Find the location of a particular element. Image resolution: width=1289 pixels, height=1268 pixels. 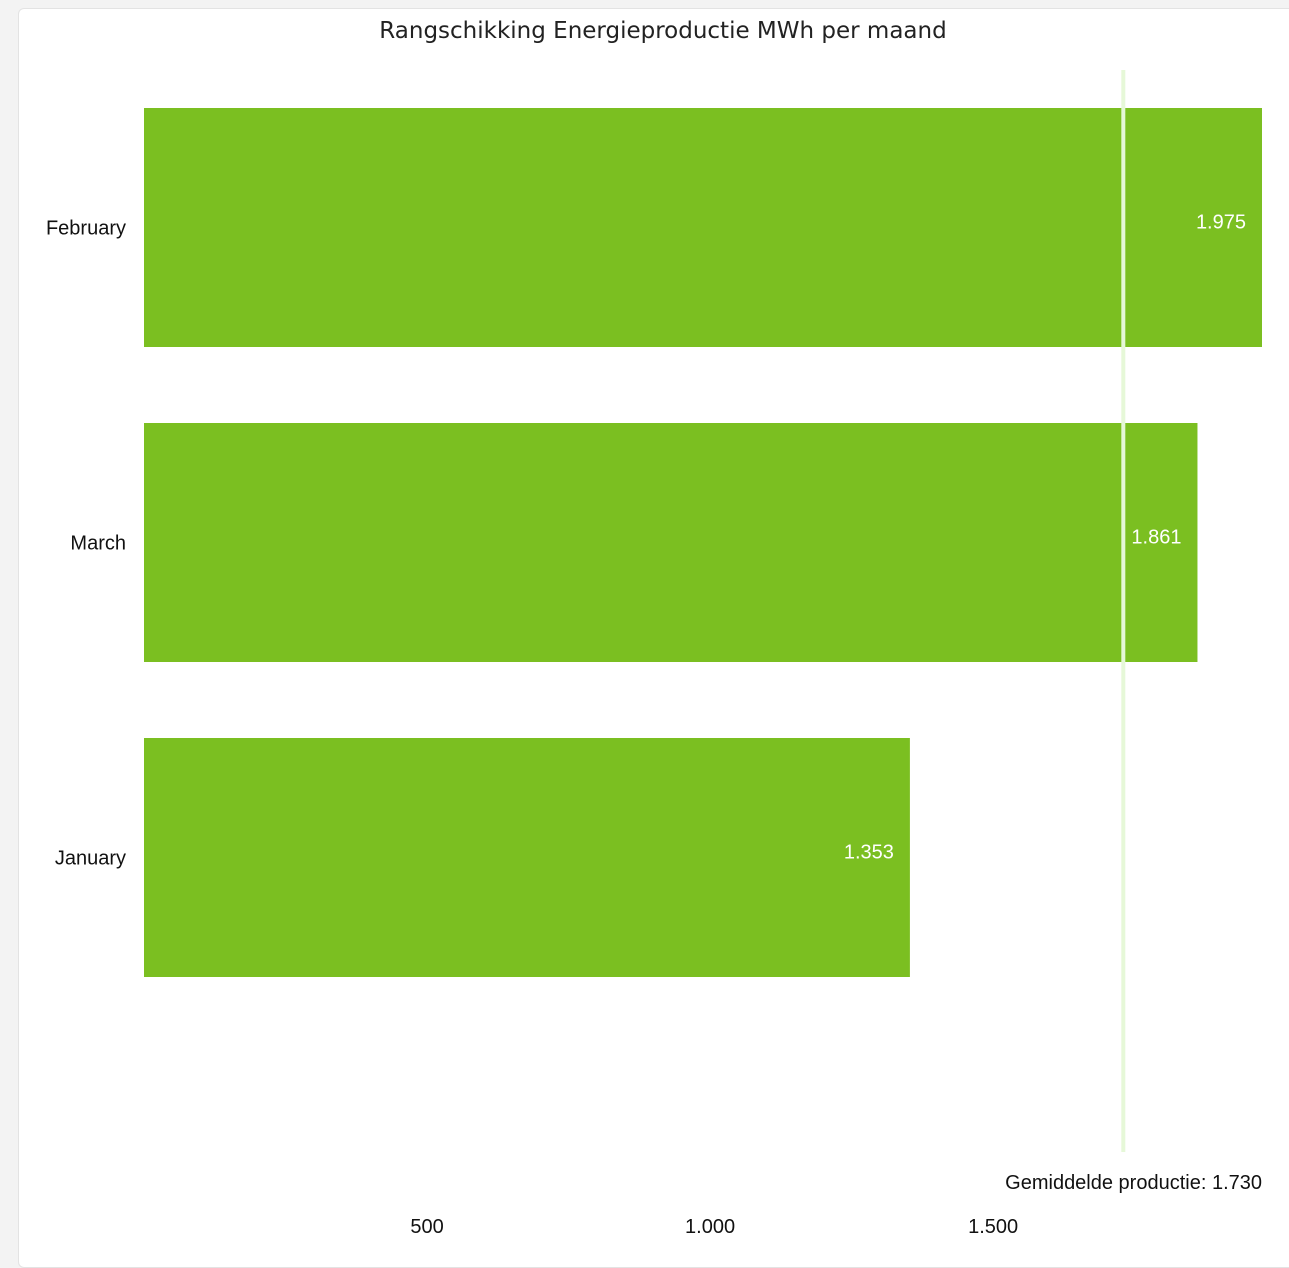

x-tick-label: 1.000 is located at coordinates (710, 1227).